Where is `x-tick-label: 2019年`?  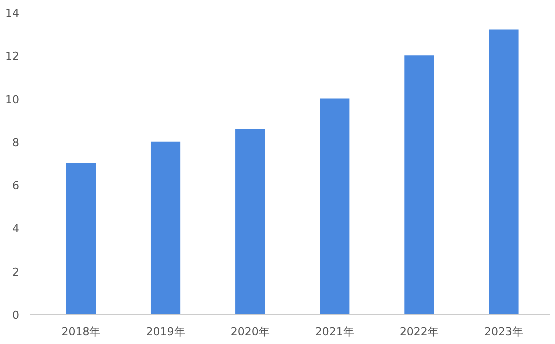 x-tick-label: 2019年 is located at coordinates (166, 332).